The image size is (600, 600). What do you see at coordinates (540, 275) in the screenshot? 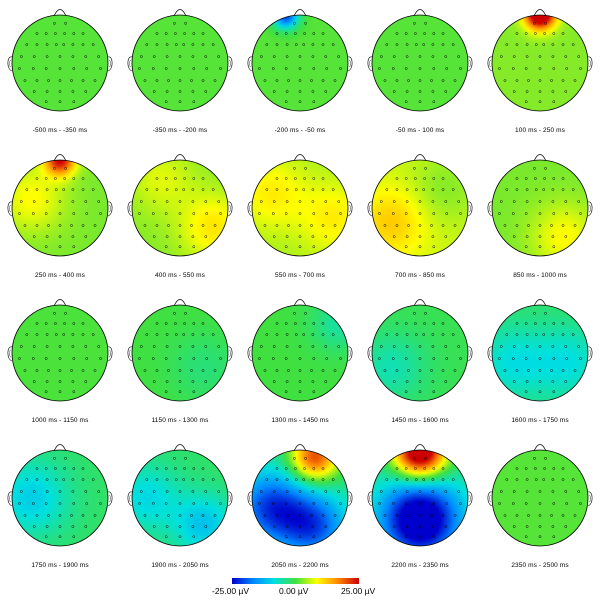
I see `time-window-label: 850 ms - 1000 ms` at bounding box center [540, 275].